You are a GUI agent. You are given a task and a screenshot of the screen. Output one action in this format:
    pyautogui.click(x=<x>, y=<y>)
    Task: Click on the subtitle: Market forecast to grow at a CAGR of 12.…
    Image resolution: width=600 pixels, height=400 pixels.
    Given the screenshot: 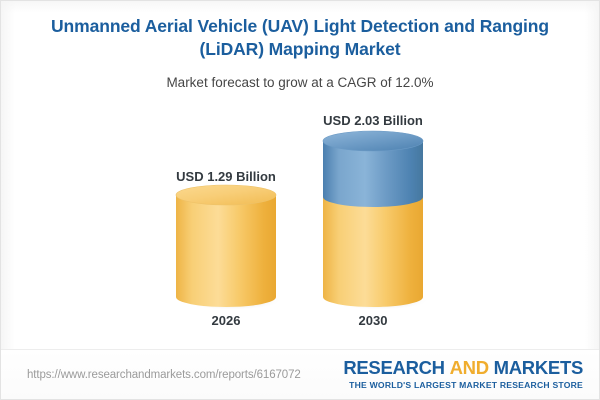 What is the action you would take?
    pyautogui.click(x=300, y=83)
    